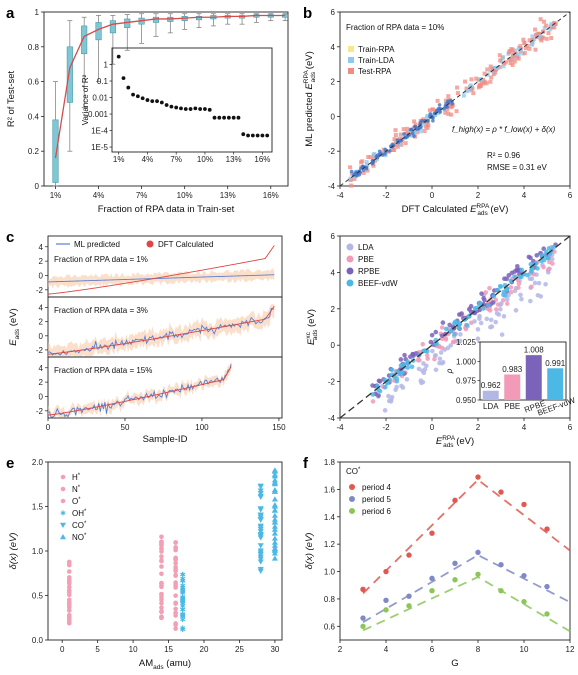  What do you see at coordinates (38, 551) in the screenshot?
I see `y-tick-label-e: 1.0` at bounding box center [38, 551].